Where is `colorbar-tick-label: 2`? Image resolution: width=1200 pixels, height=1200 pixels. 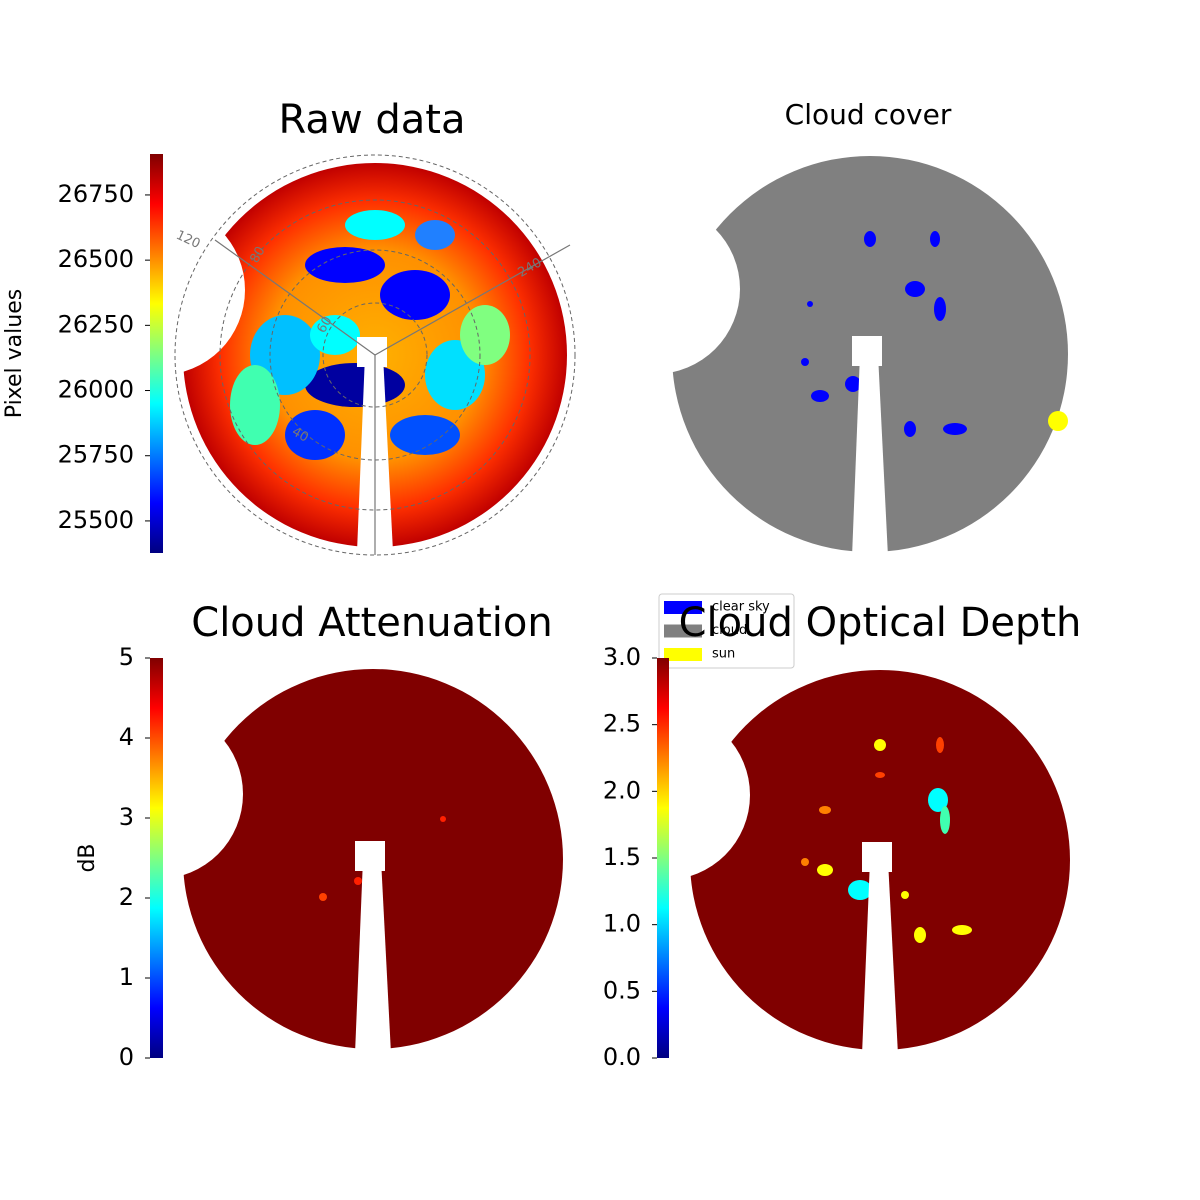
colorbar-tick-label: 2 is located at coordinates (126, 897).